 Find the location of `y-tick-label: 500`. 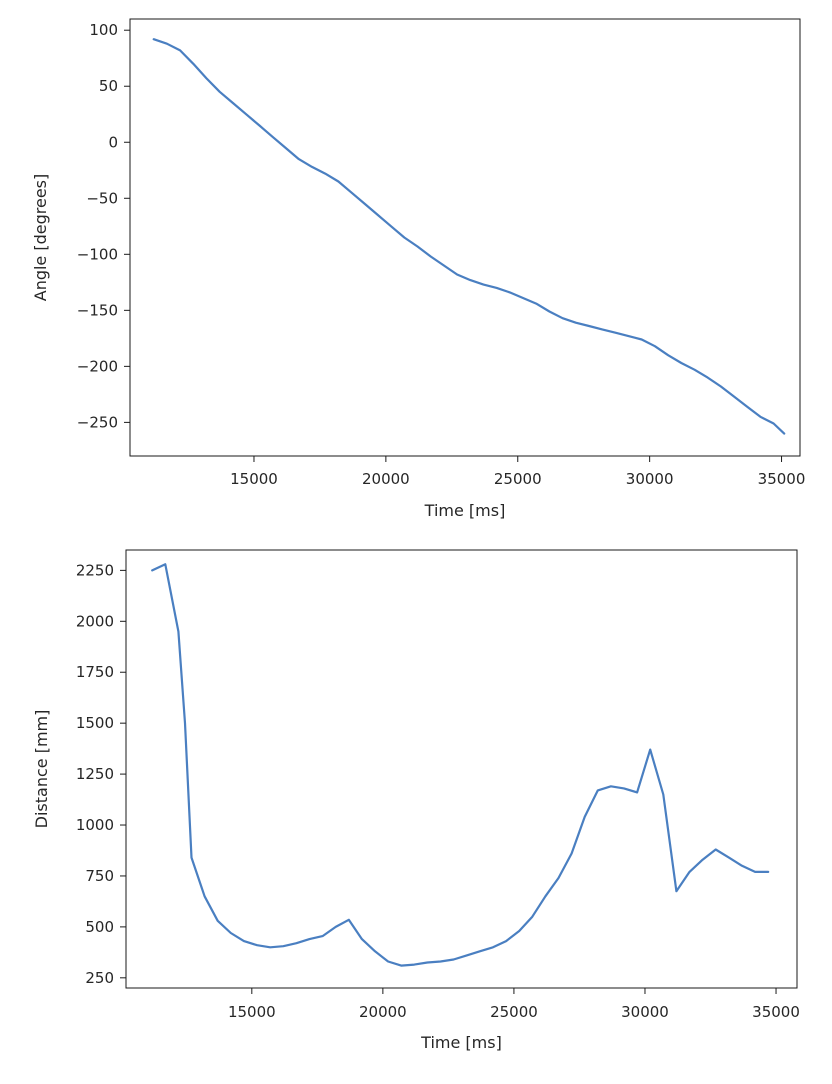

y-tick-label: 500 is located at coordinates (99, 927).